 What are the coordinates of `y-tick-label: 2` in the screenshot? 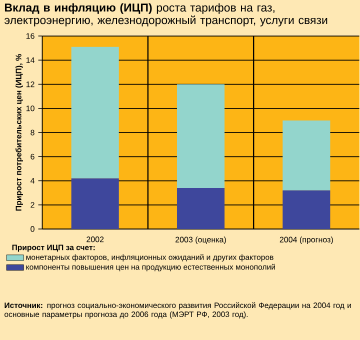 It's located at (32, 205).